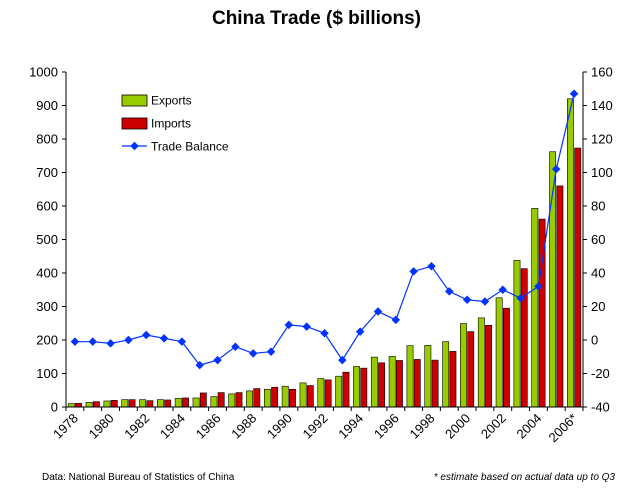 Image resolution: width=633 pixels, height=493 pixels. Describe the element at coordinates (172, 426) in the screenshot. I see `x-tick-label: 1984` at that location.